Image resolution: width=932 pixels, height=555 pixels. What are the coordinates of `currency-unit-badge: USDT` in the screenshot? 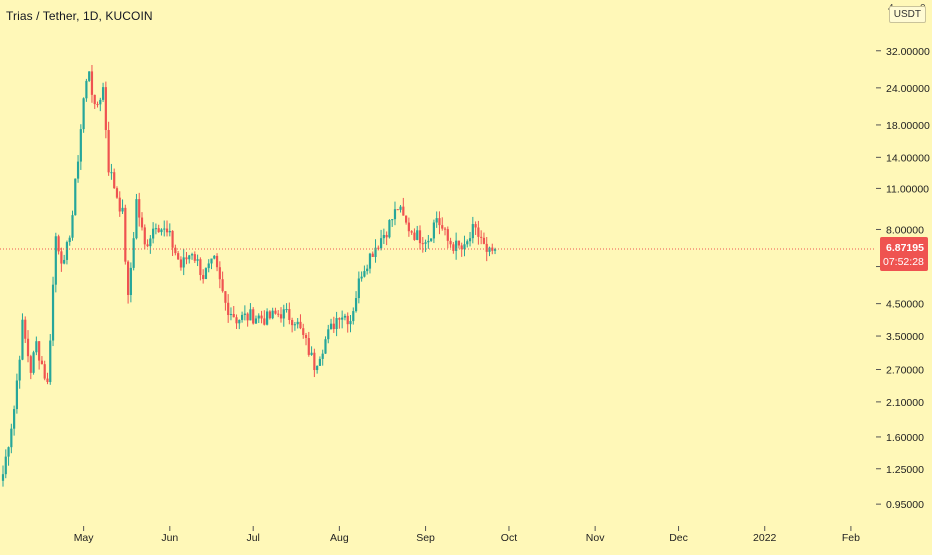 It's located at (907, 14).